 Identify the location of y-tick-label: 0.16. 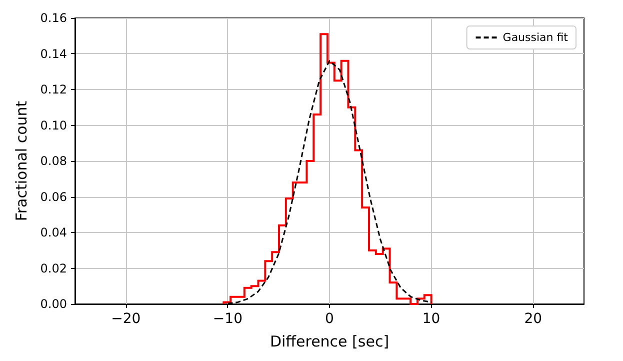
(53, 18).